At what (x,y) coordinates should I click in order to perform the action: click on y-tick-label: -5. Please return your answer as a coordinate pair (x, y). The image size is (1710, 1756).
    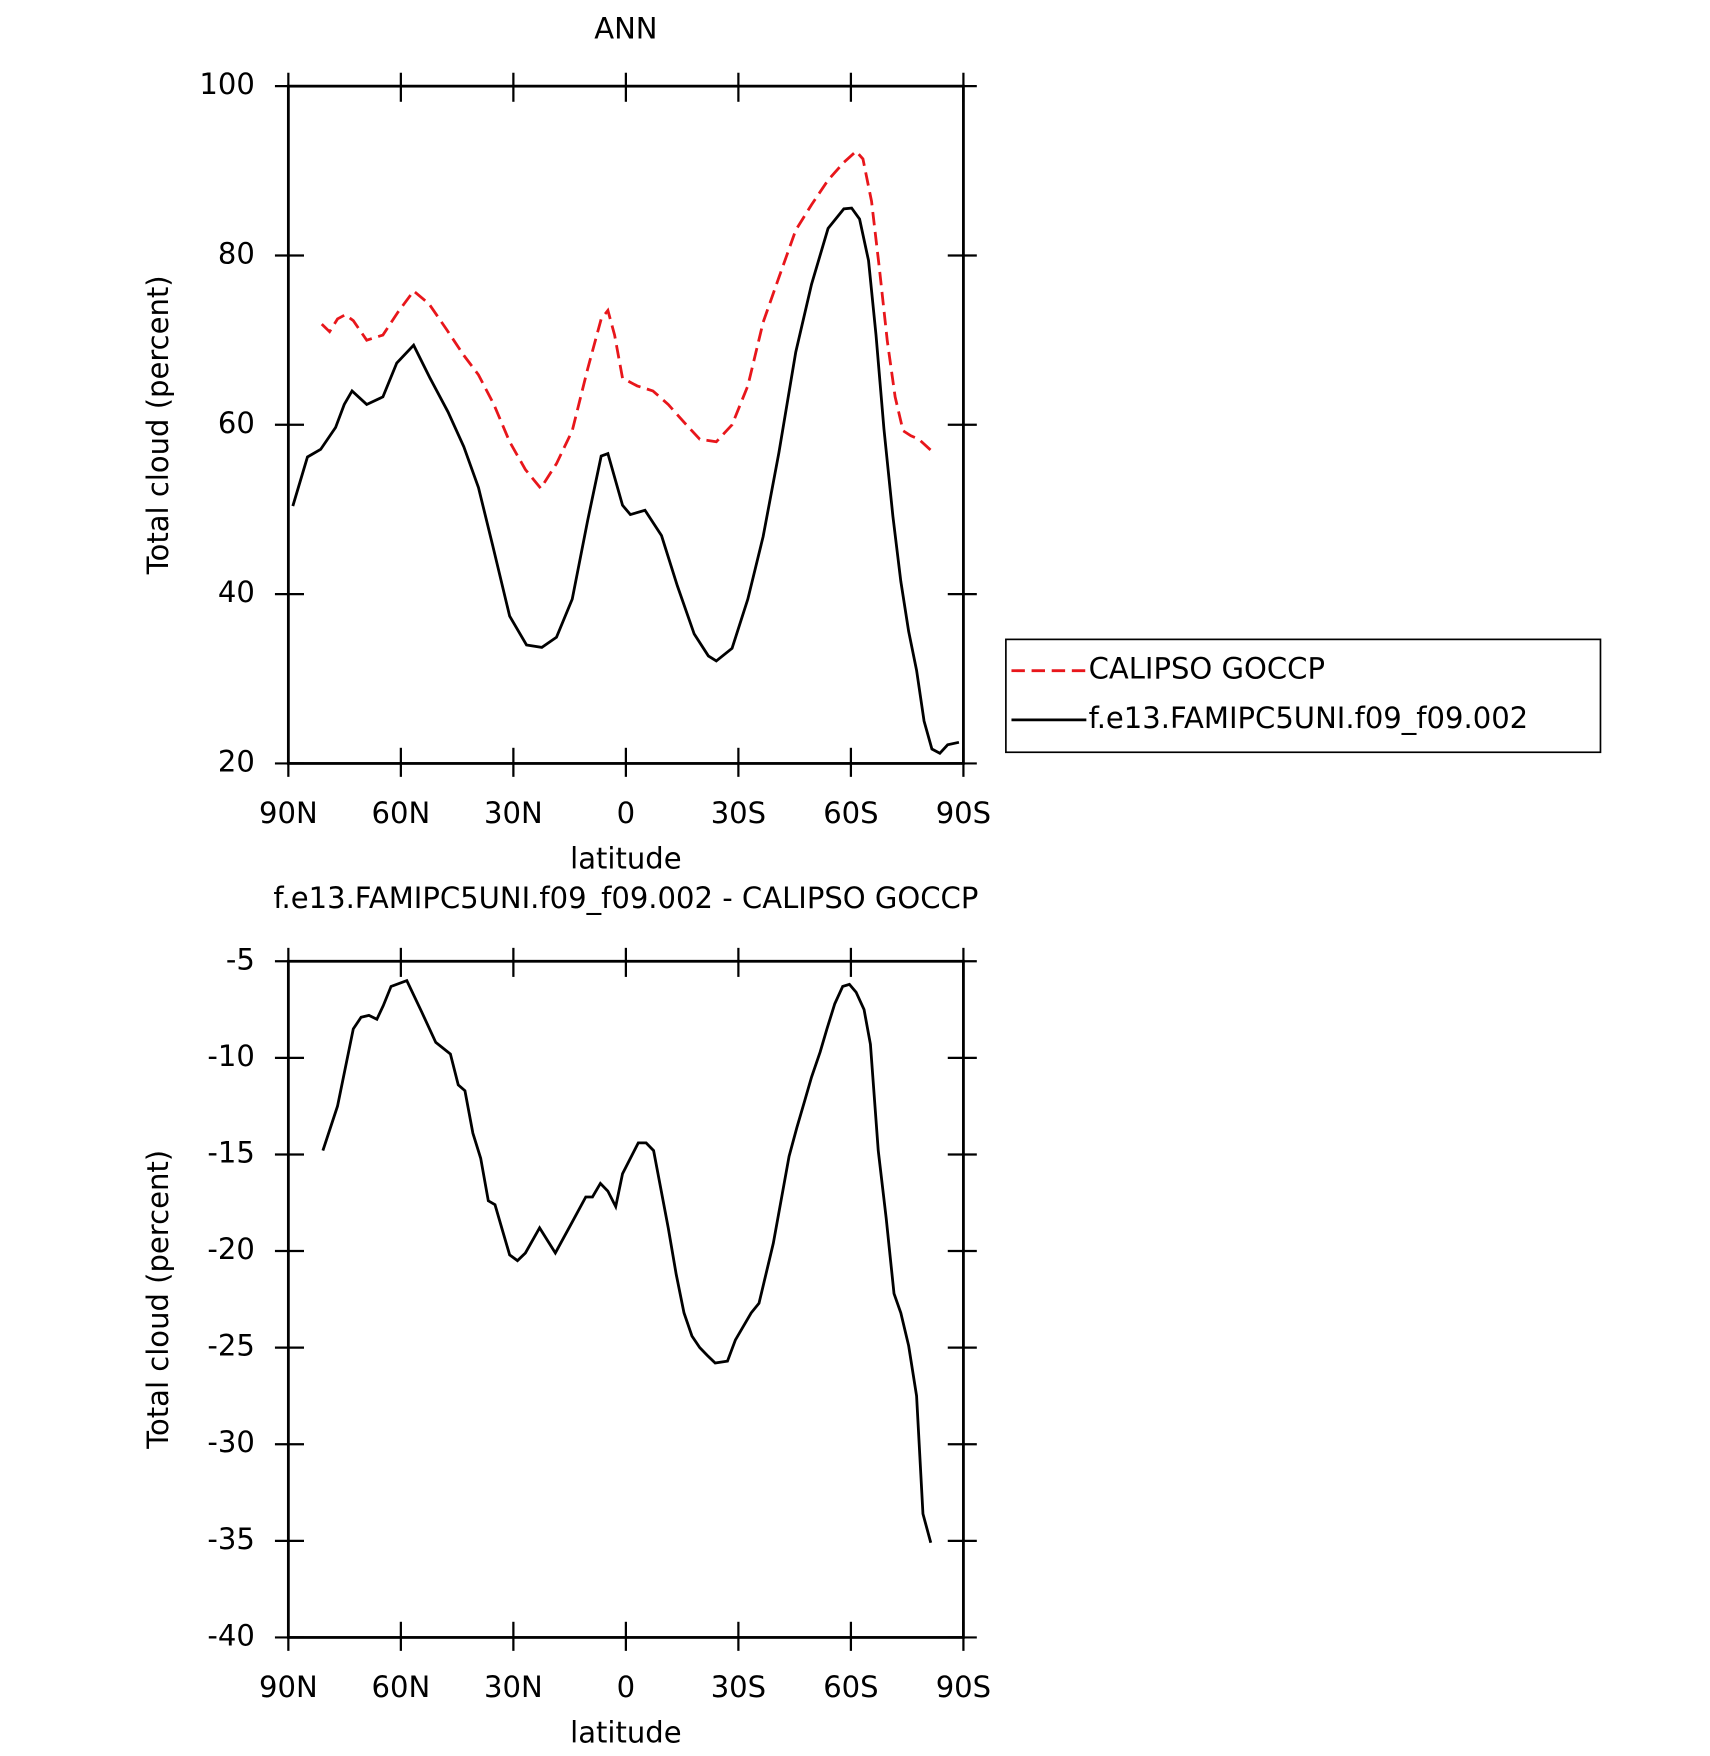
    Looking at the image, I should click on (240, 959).